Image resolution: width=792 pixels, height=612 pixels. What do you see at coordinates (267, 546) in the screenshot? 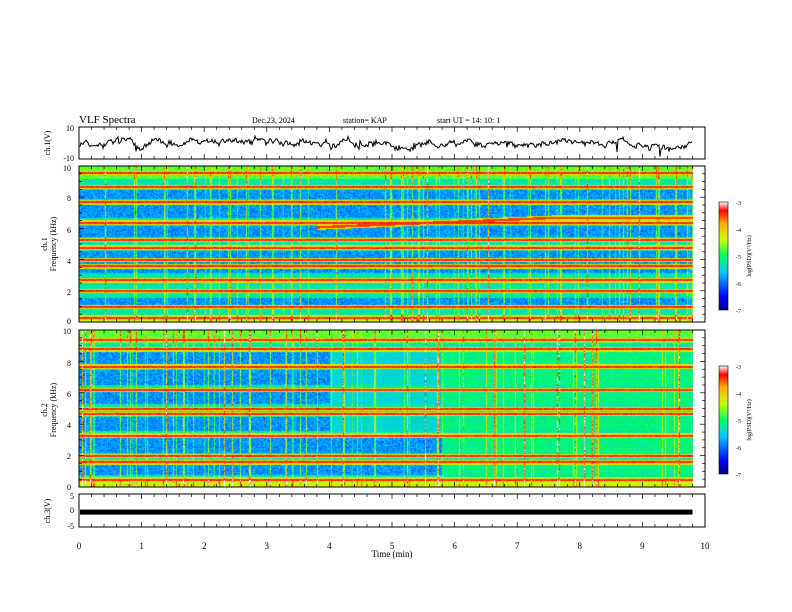
I see `xtick-3: 3` at bounding box center [267, 546].